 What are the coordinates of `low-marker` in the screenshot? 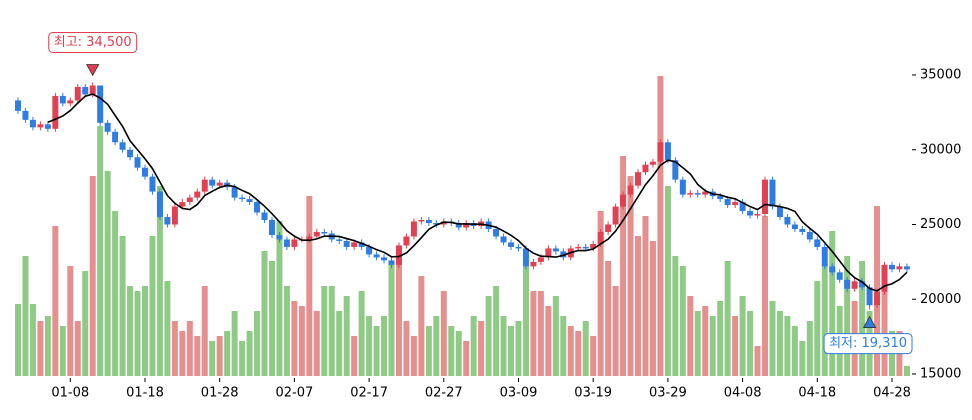 It's located at (869, 321).